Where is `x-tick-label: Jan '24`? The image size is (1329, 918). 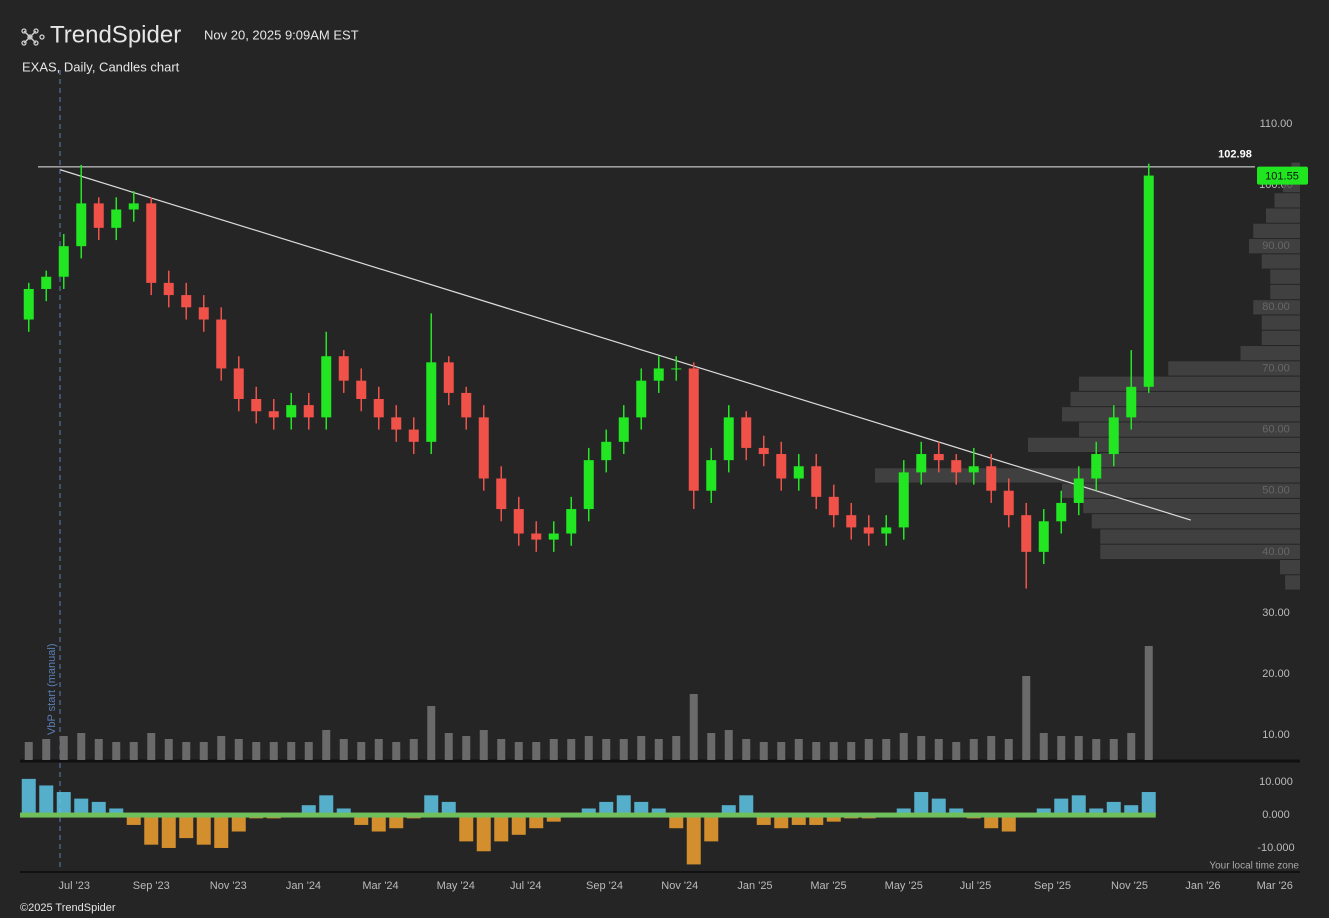
x-tick-label: Jan '24 is located at coordinates (303, 886).